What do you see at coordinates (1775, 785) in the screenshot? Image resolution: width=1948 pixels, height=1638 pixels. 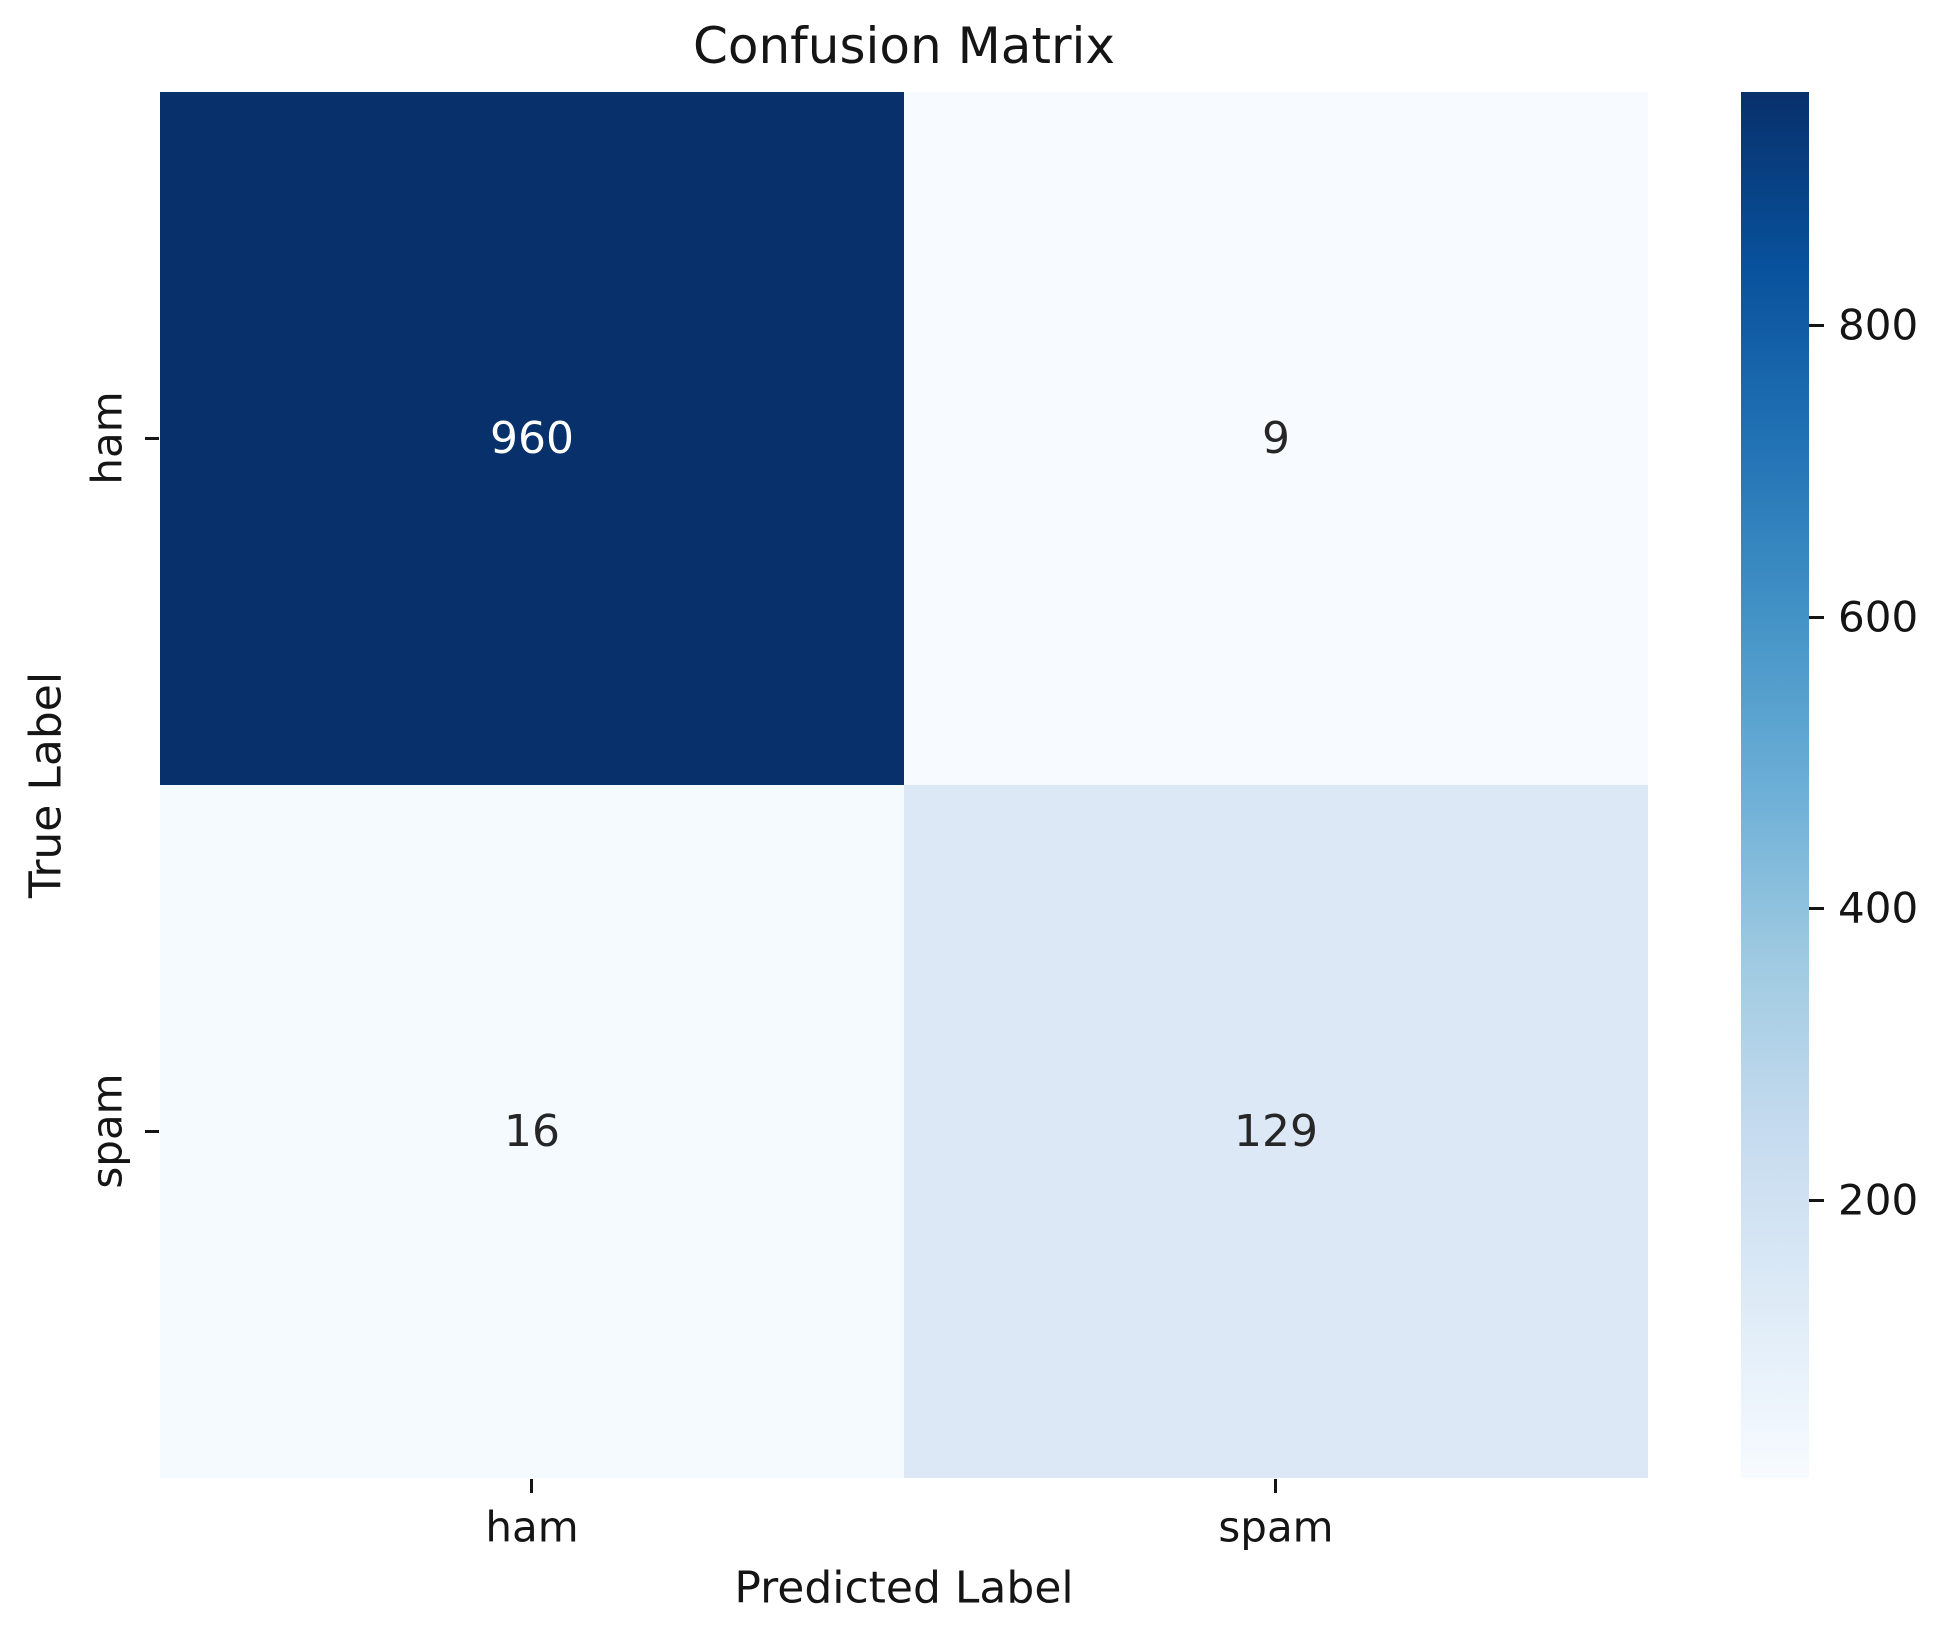 I see `colorbar-gradient` at bounding box center [1775, 785].